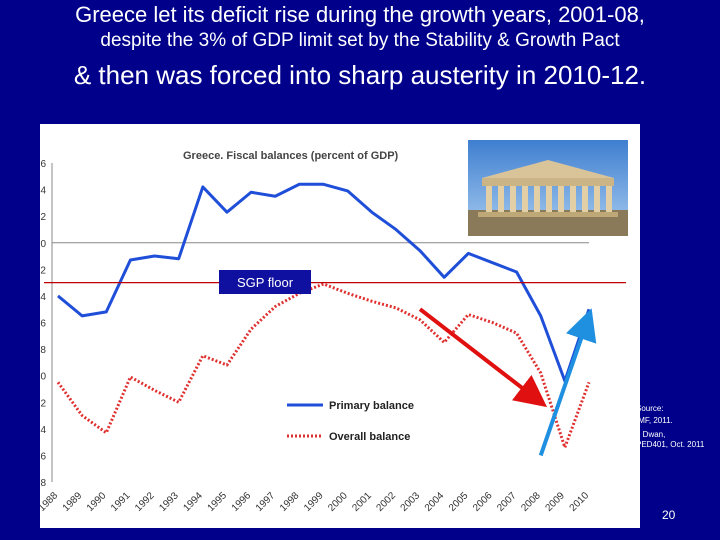 The height and width of the screenshot is (540, 720). What do you see at coordinates (43, 350) in the screenshot?
I see `y-tick-label: -8` at bounding box center [43, 350].